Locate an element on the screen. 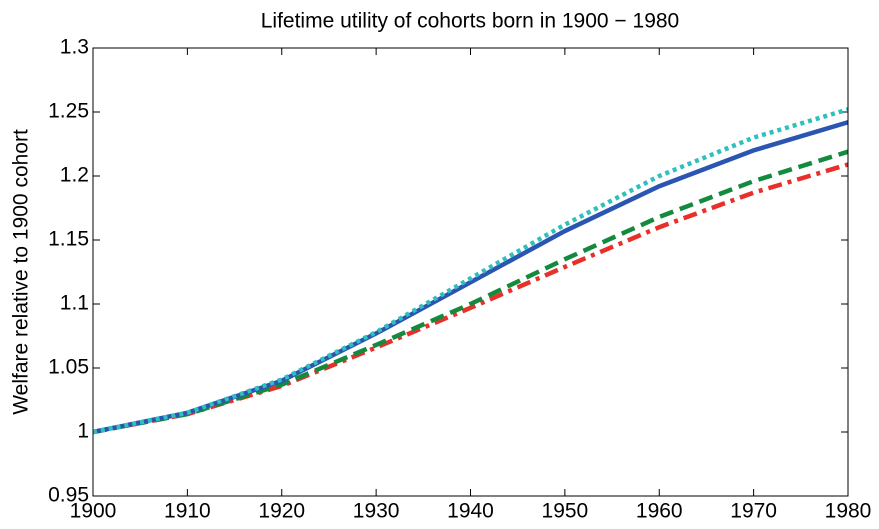 This screenshot has width=879, height=529. y-tick-label: 1.1 is located at coordinates (74, 303).